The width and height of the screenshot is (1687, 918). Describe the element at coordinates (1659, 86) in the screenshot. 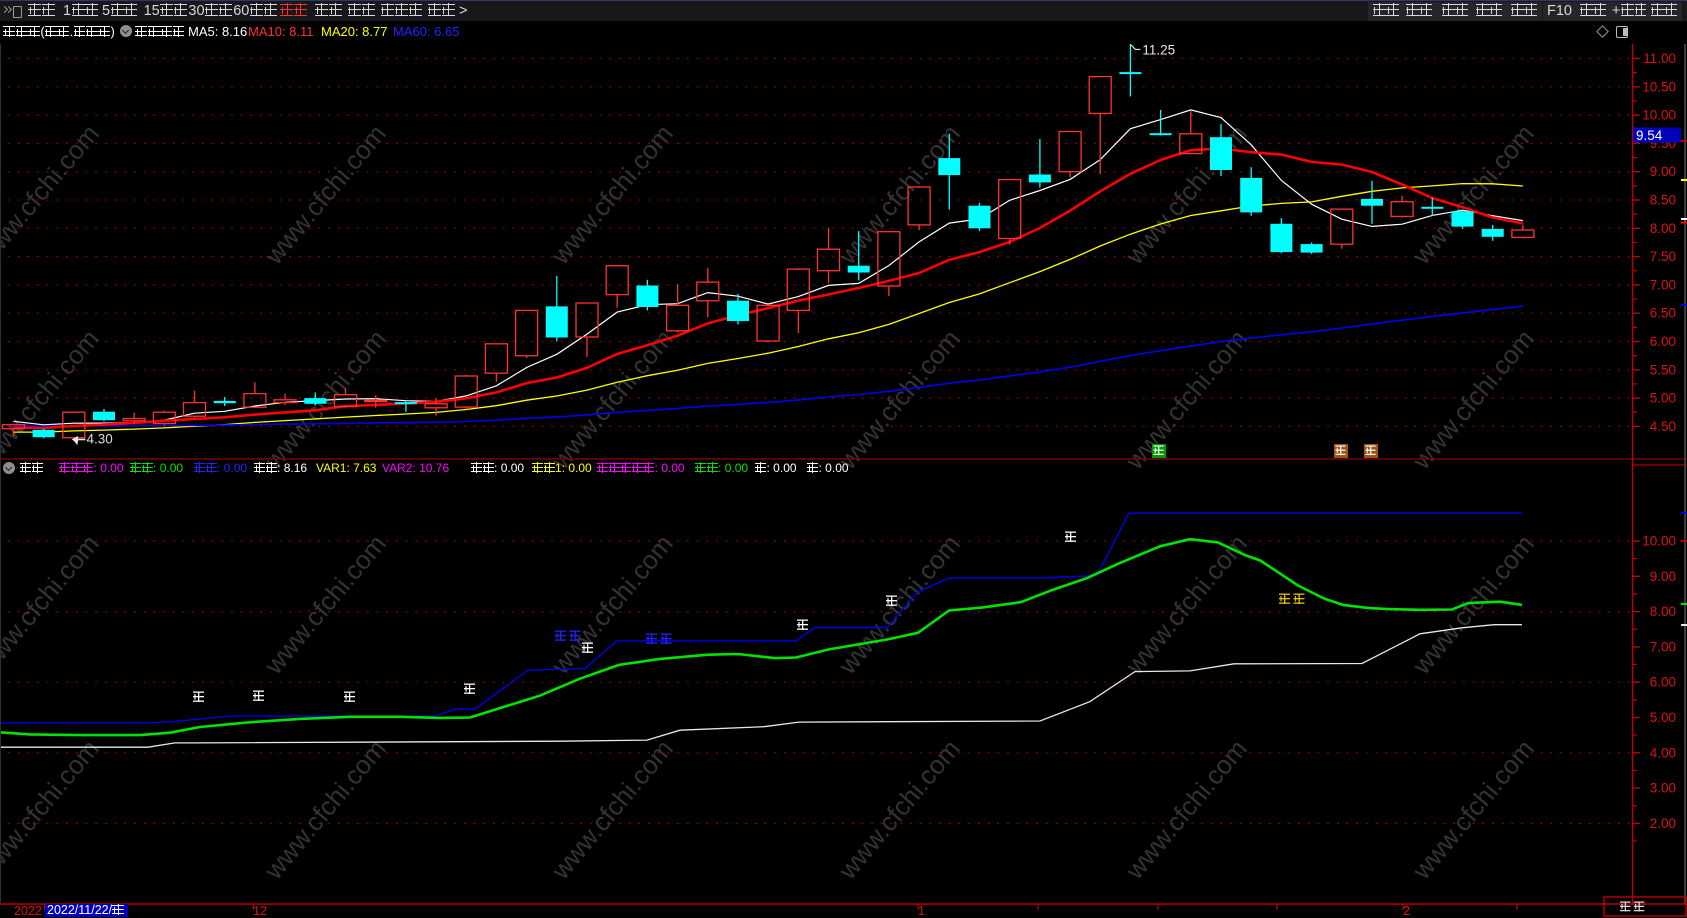

I see `svg-text: 10.50` at that location.